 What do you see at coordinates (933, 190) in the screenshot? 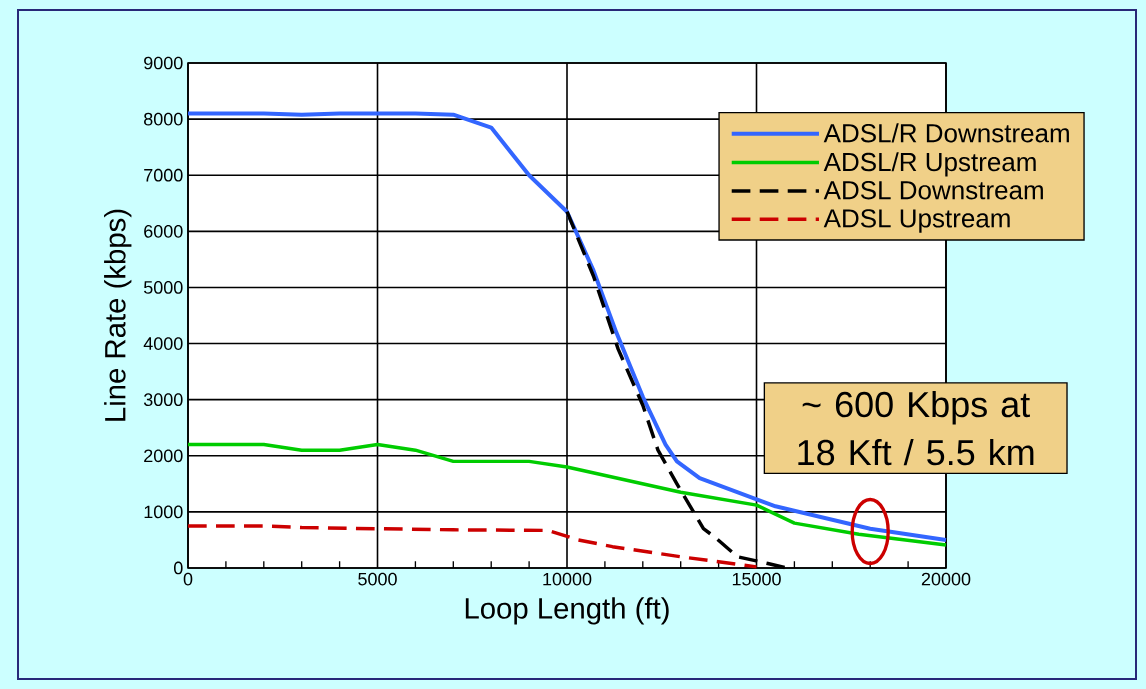
I see `legend-label: ADSL Downstream` at bounding box center [933, 190].